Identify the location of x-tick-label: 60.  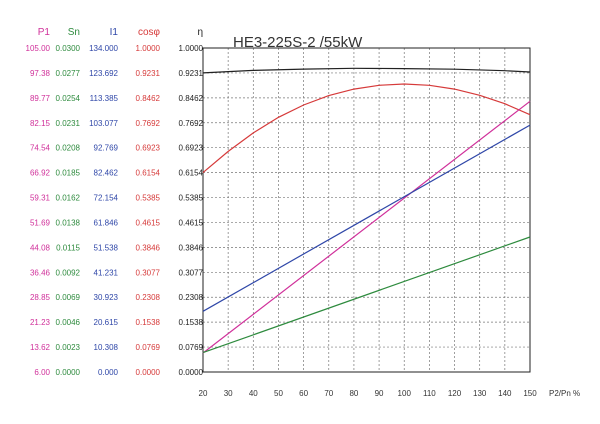
(303, 393).